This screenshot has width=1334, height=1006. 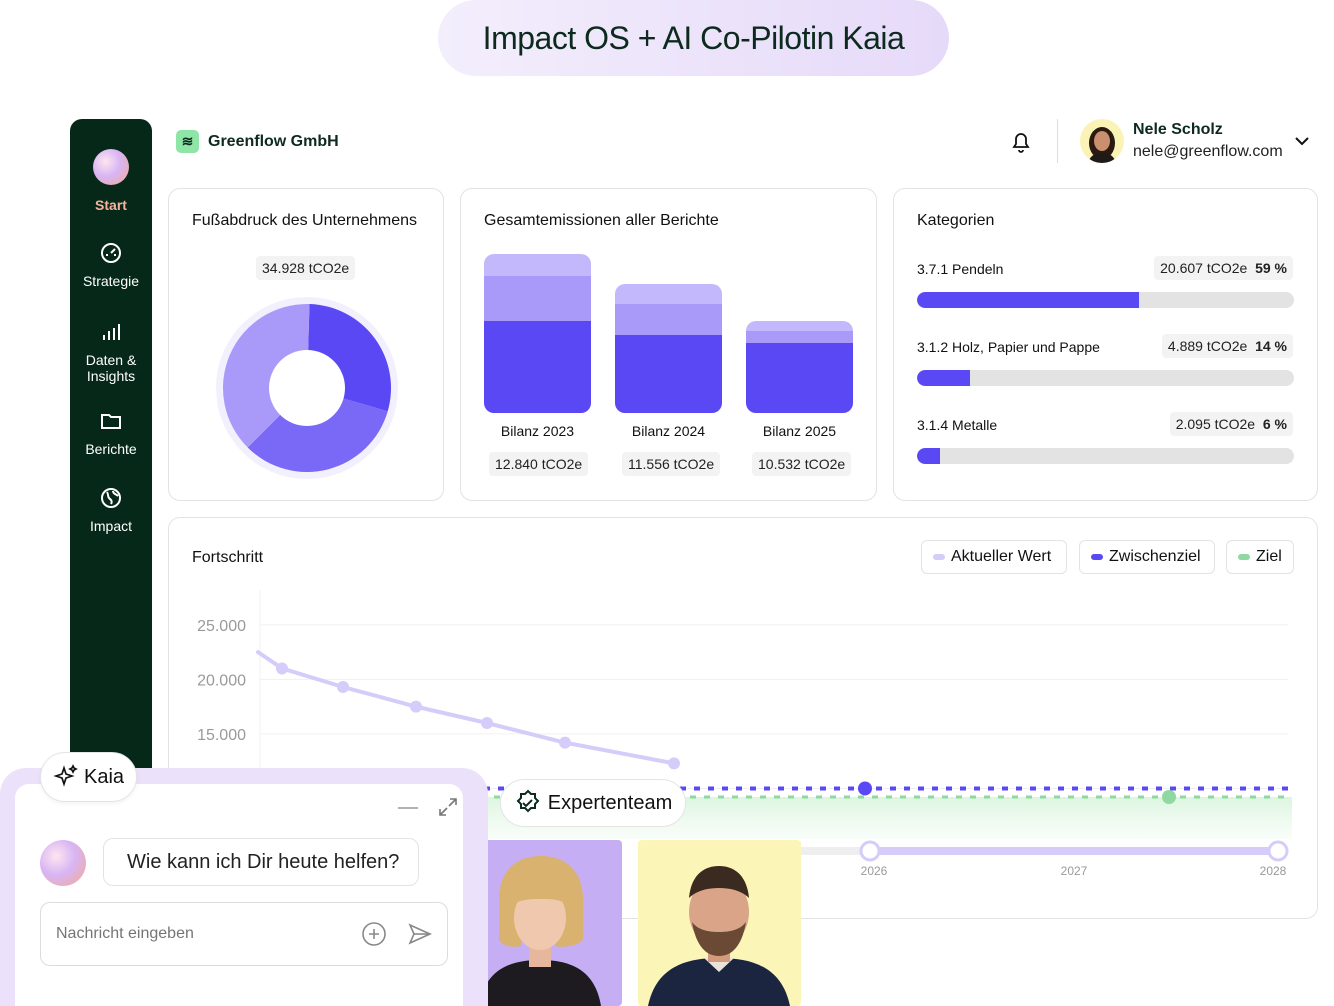 What do you see at coordinates (261, 862) in the screenshot?
I see `kaia-greeting: Wie kann ich Dir heute helfen?` at bounding box center [261, 862].